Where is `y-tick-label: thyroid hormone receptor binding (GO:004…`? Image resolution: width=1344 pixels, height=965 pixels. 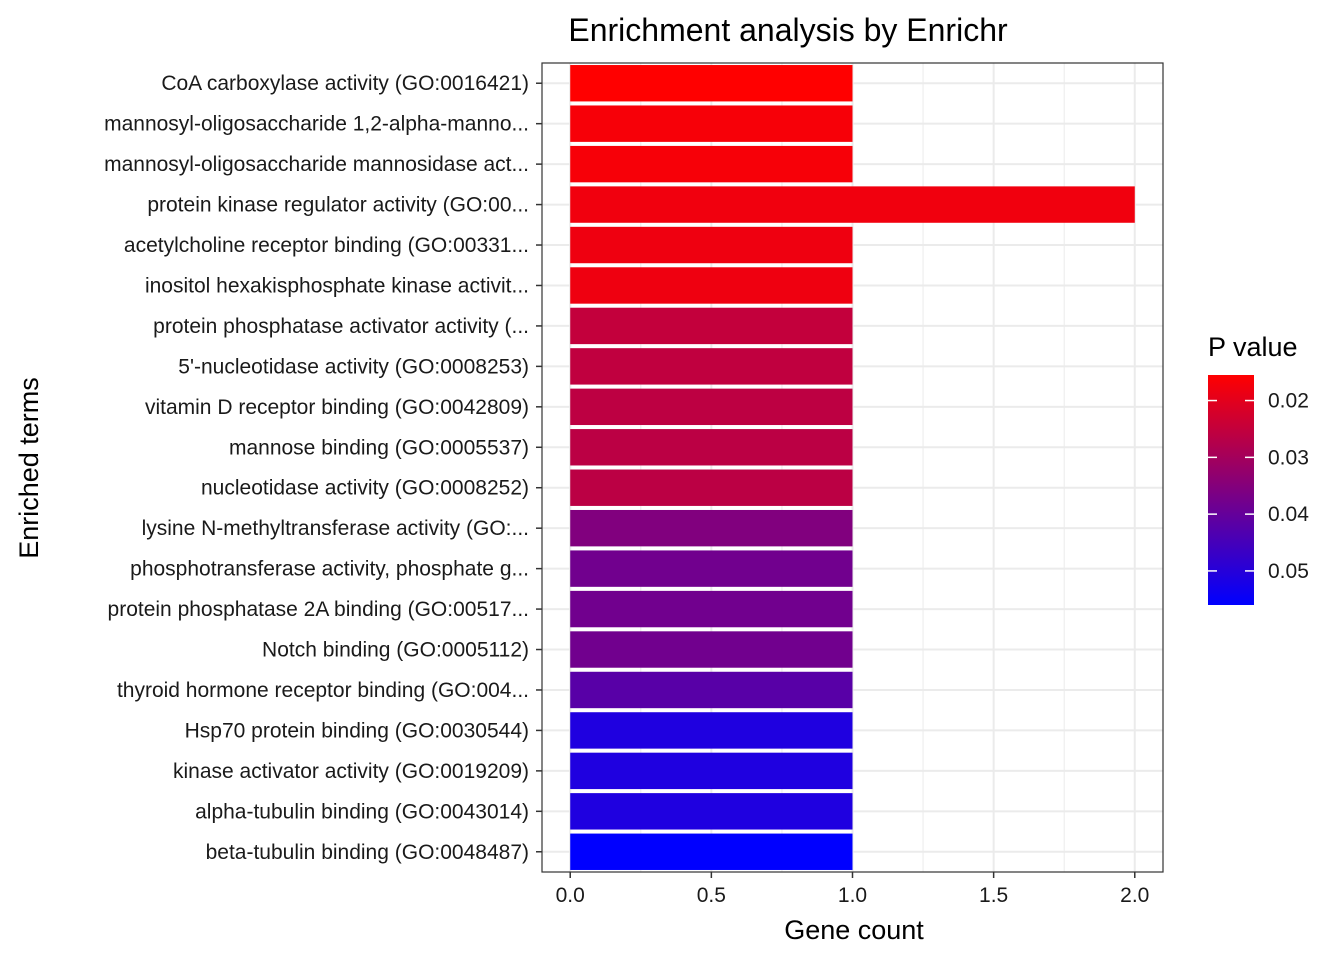
y-tick-label: thyroid hormone receptor binding (GO:004… is located at coordinates (323, 690).